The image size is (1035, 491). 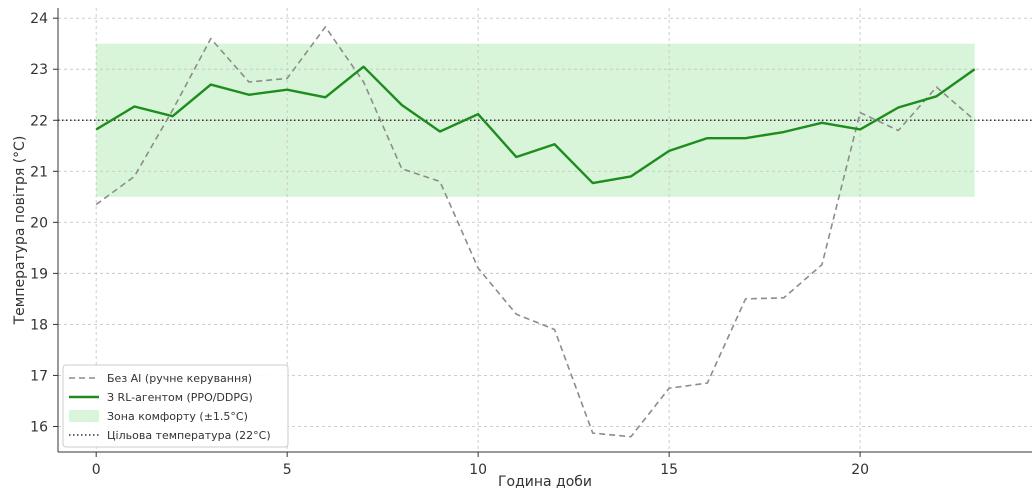 I want to click on y-tick-label: 16, so click(x=39, y=427).